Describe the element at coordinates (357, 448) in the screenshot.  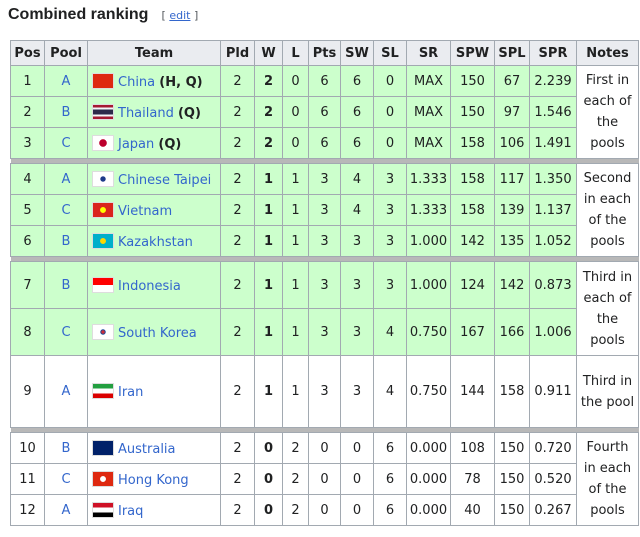
I see `sw-cell: 0` at that location.